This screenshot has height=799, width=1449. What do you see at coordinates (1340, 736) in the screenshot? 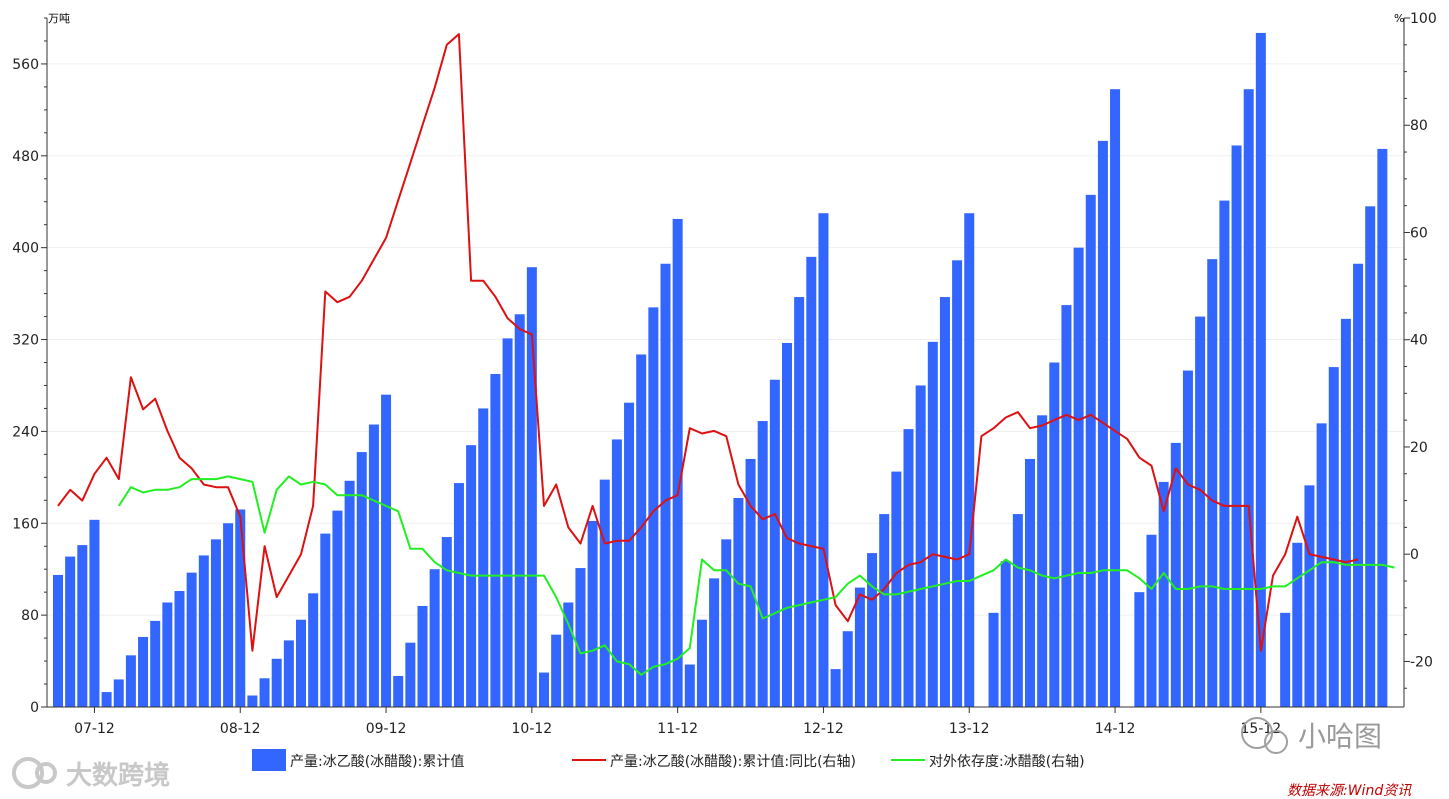
I see `svg-text: 小哈图` at bounding box center [1340, 736].